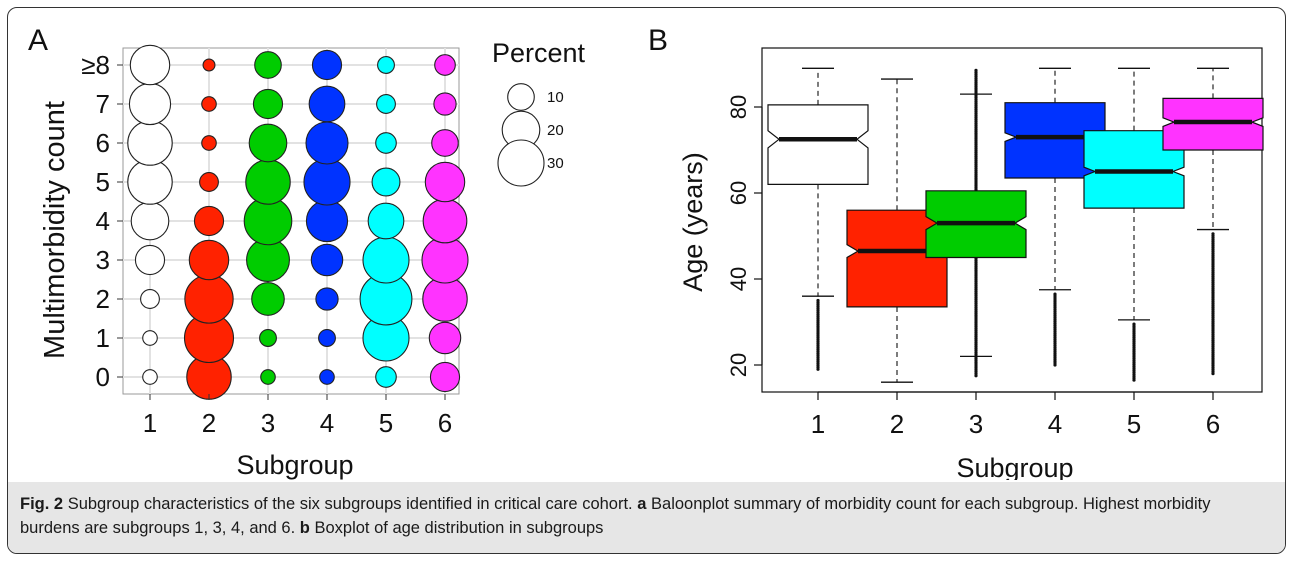  Describe the element at coordinates (209, 423) in the screenshot. I see `x-tick-label: 2` at that location.